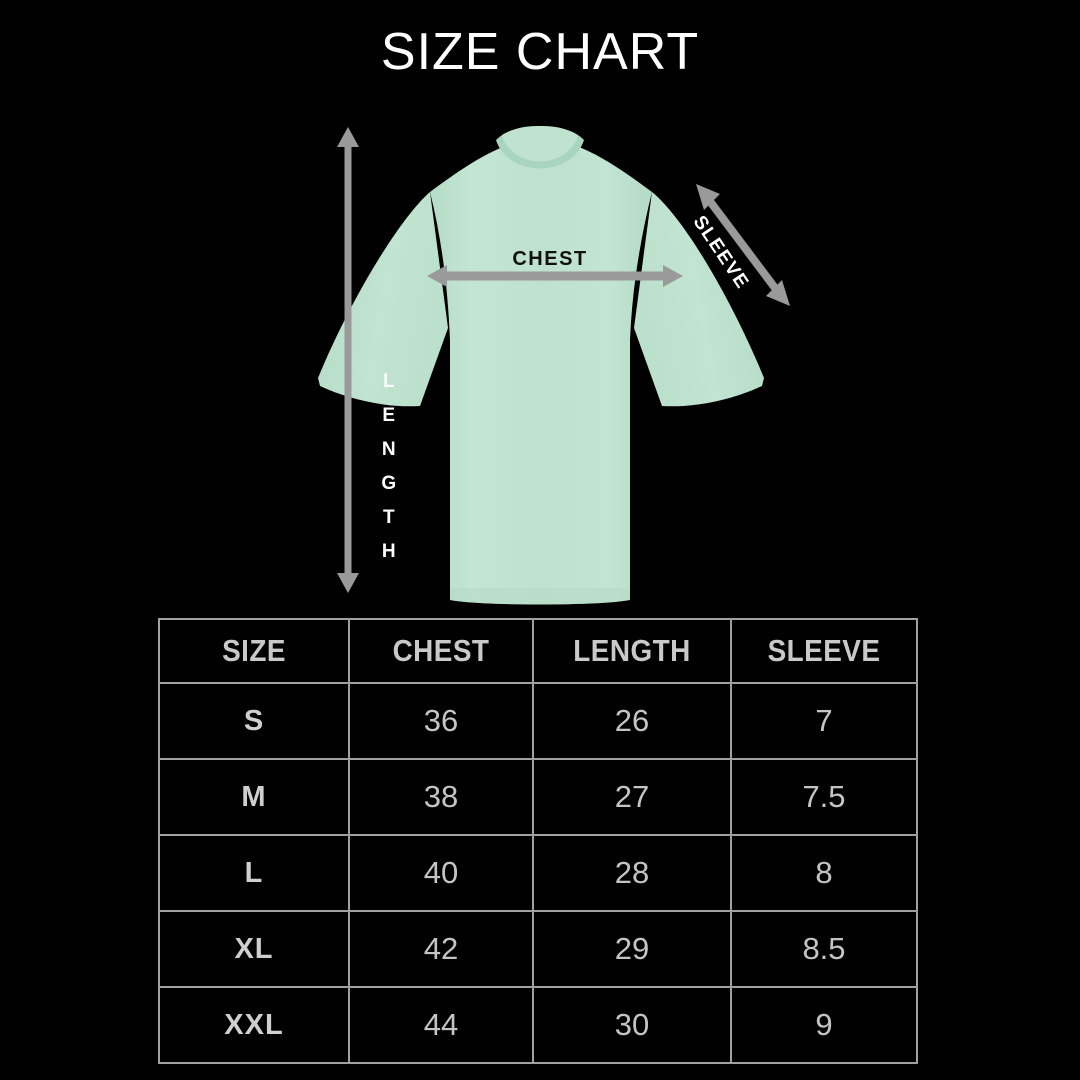  I want to click on cell-length: 28, so click(632, 873).